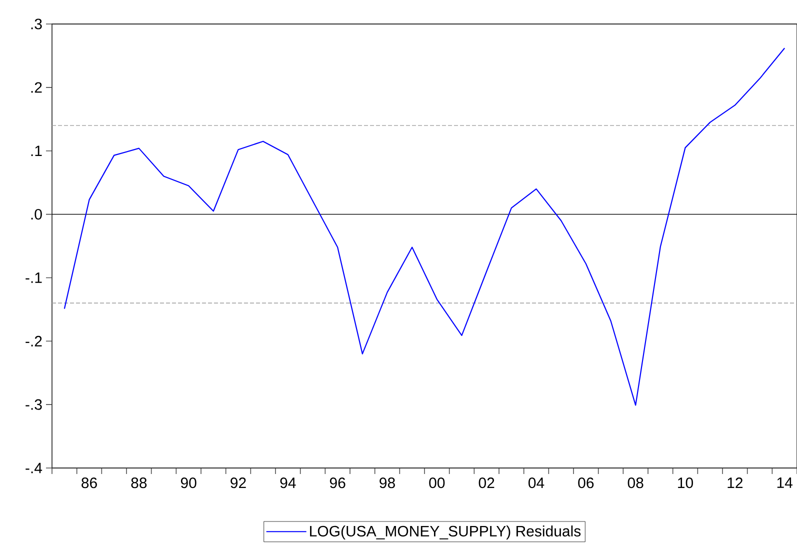 The width and height of the screenshot is (797, 560). Describe the element at coordinates (685, 483) in the screenshot. I see `x-tick-label: 10` at that location.